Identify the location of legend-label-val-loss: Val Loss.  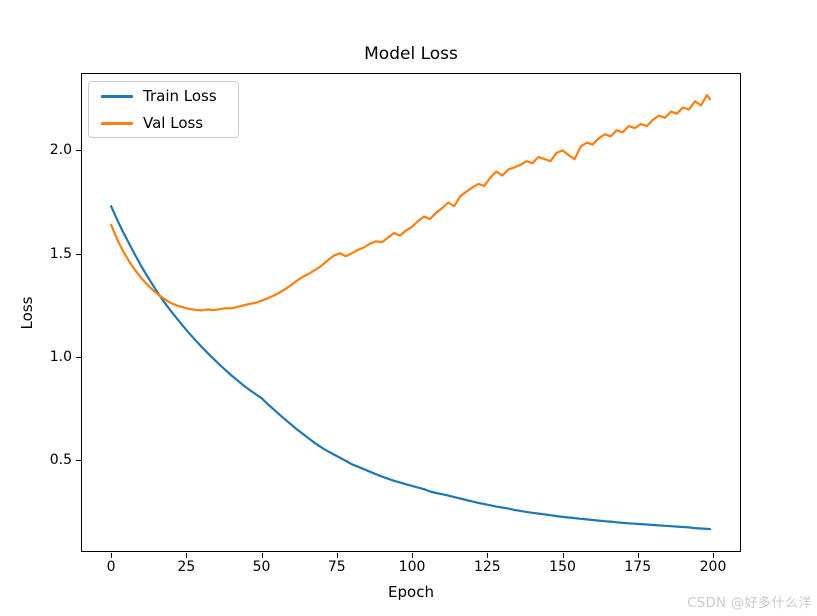
(173, 123).